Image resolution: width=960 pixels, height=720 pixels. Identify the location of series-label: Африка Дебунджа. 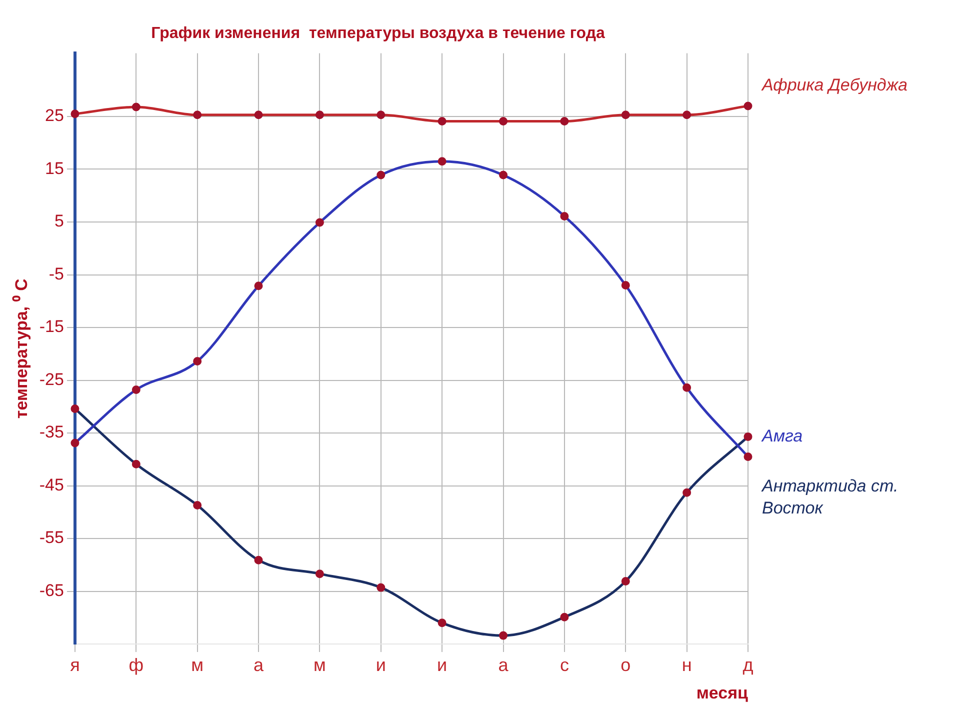
(834, 85).